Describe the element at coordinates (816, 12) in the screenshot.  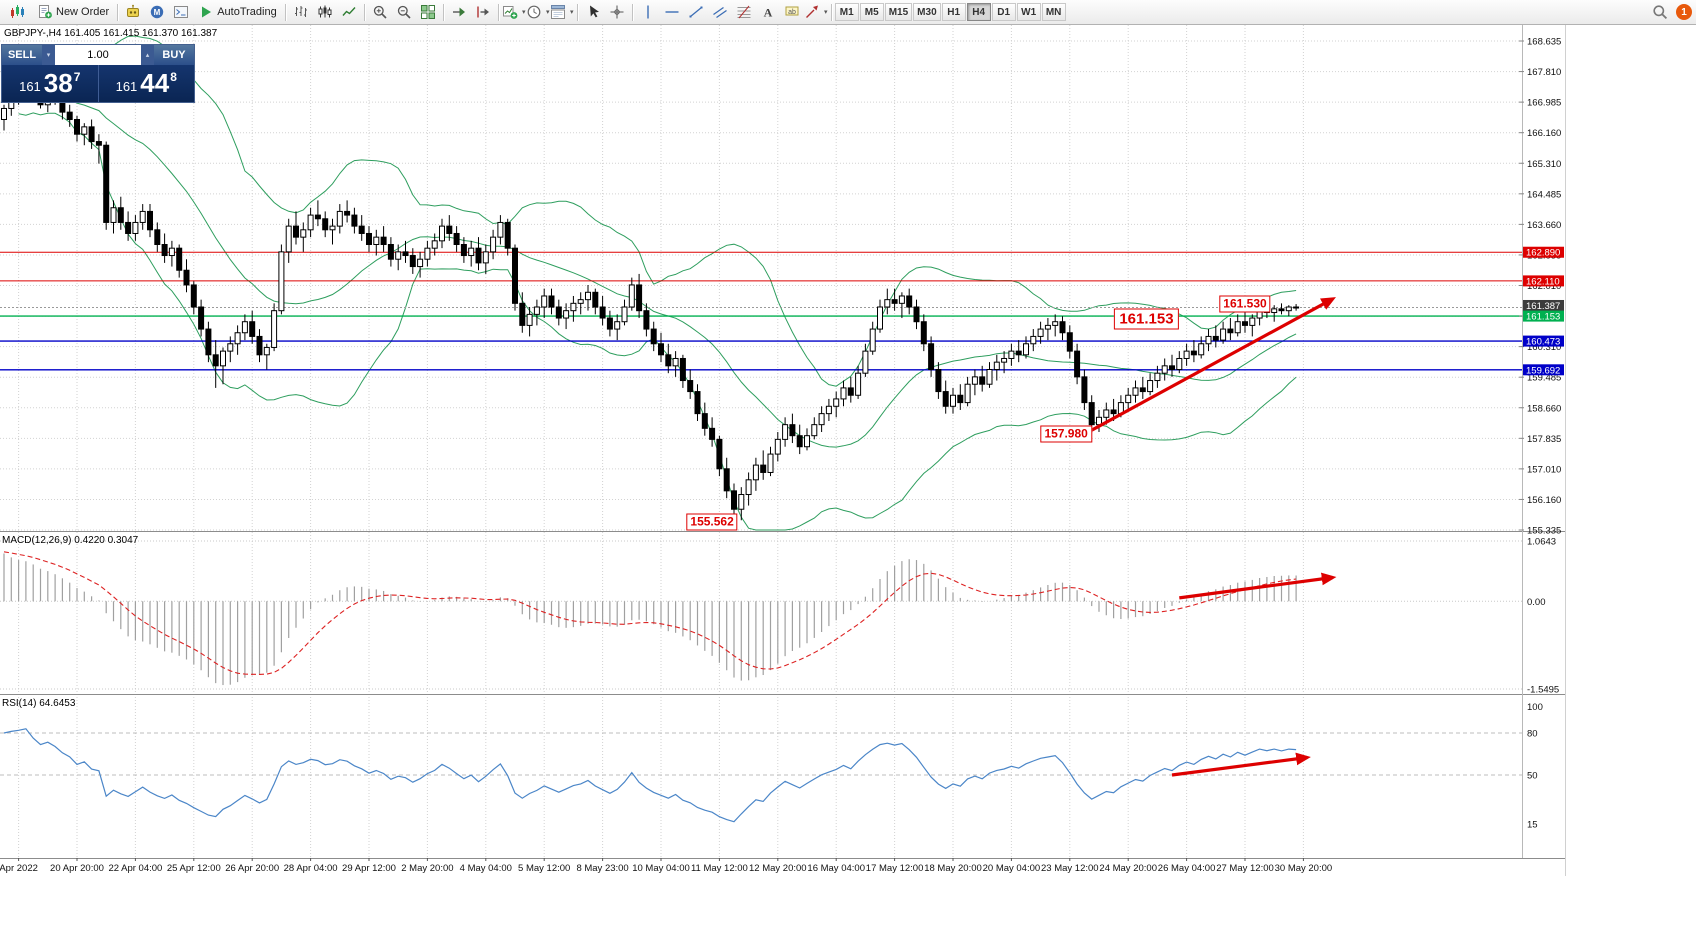
I see `arrows-tool-button: ▾` at that location.